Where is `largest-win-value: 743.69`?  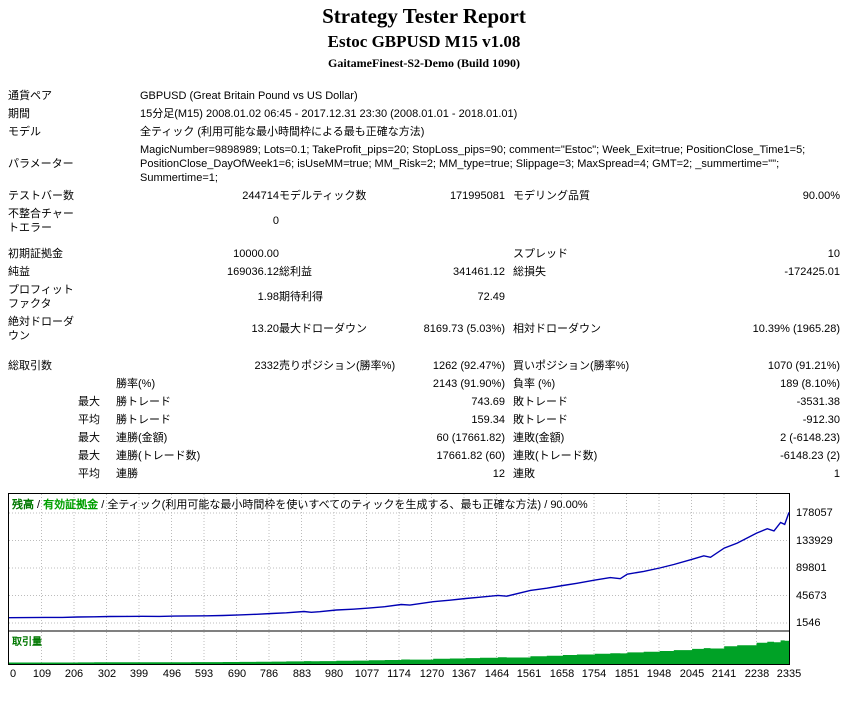
largest-win-value: 743.69 is located at coordinates (488, 402).